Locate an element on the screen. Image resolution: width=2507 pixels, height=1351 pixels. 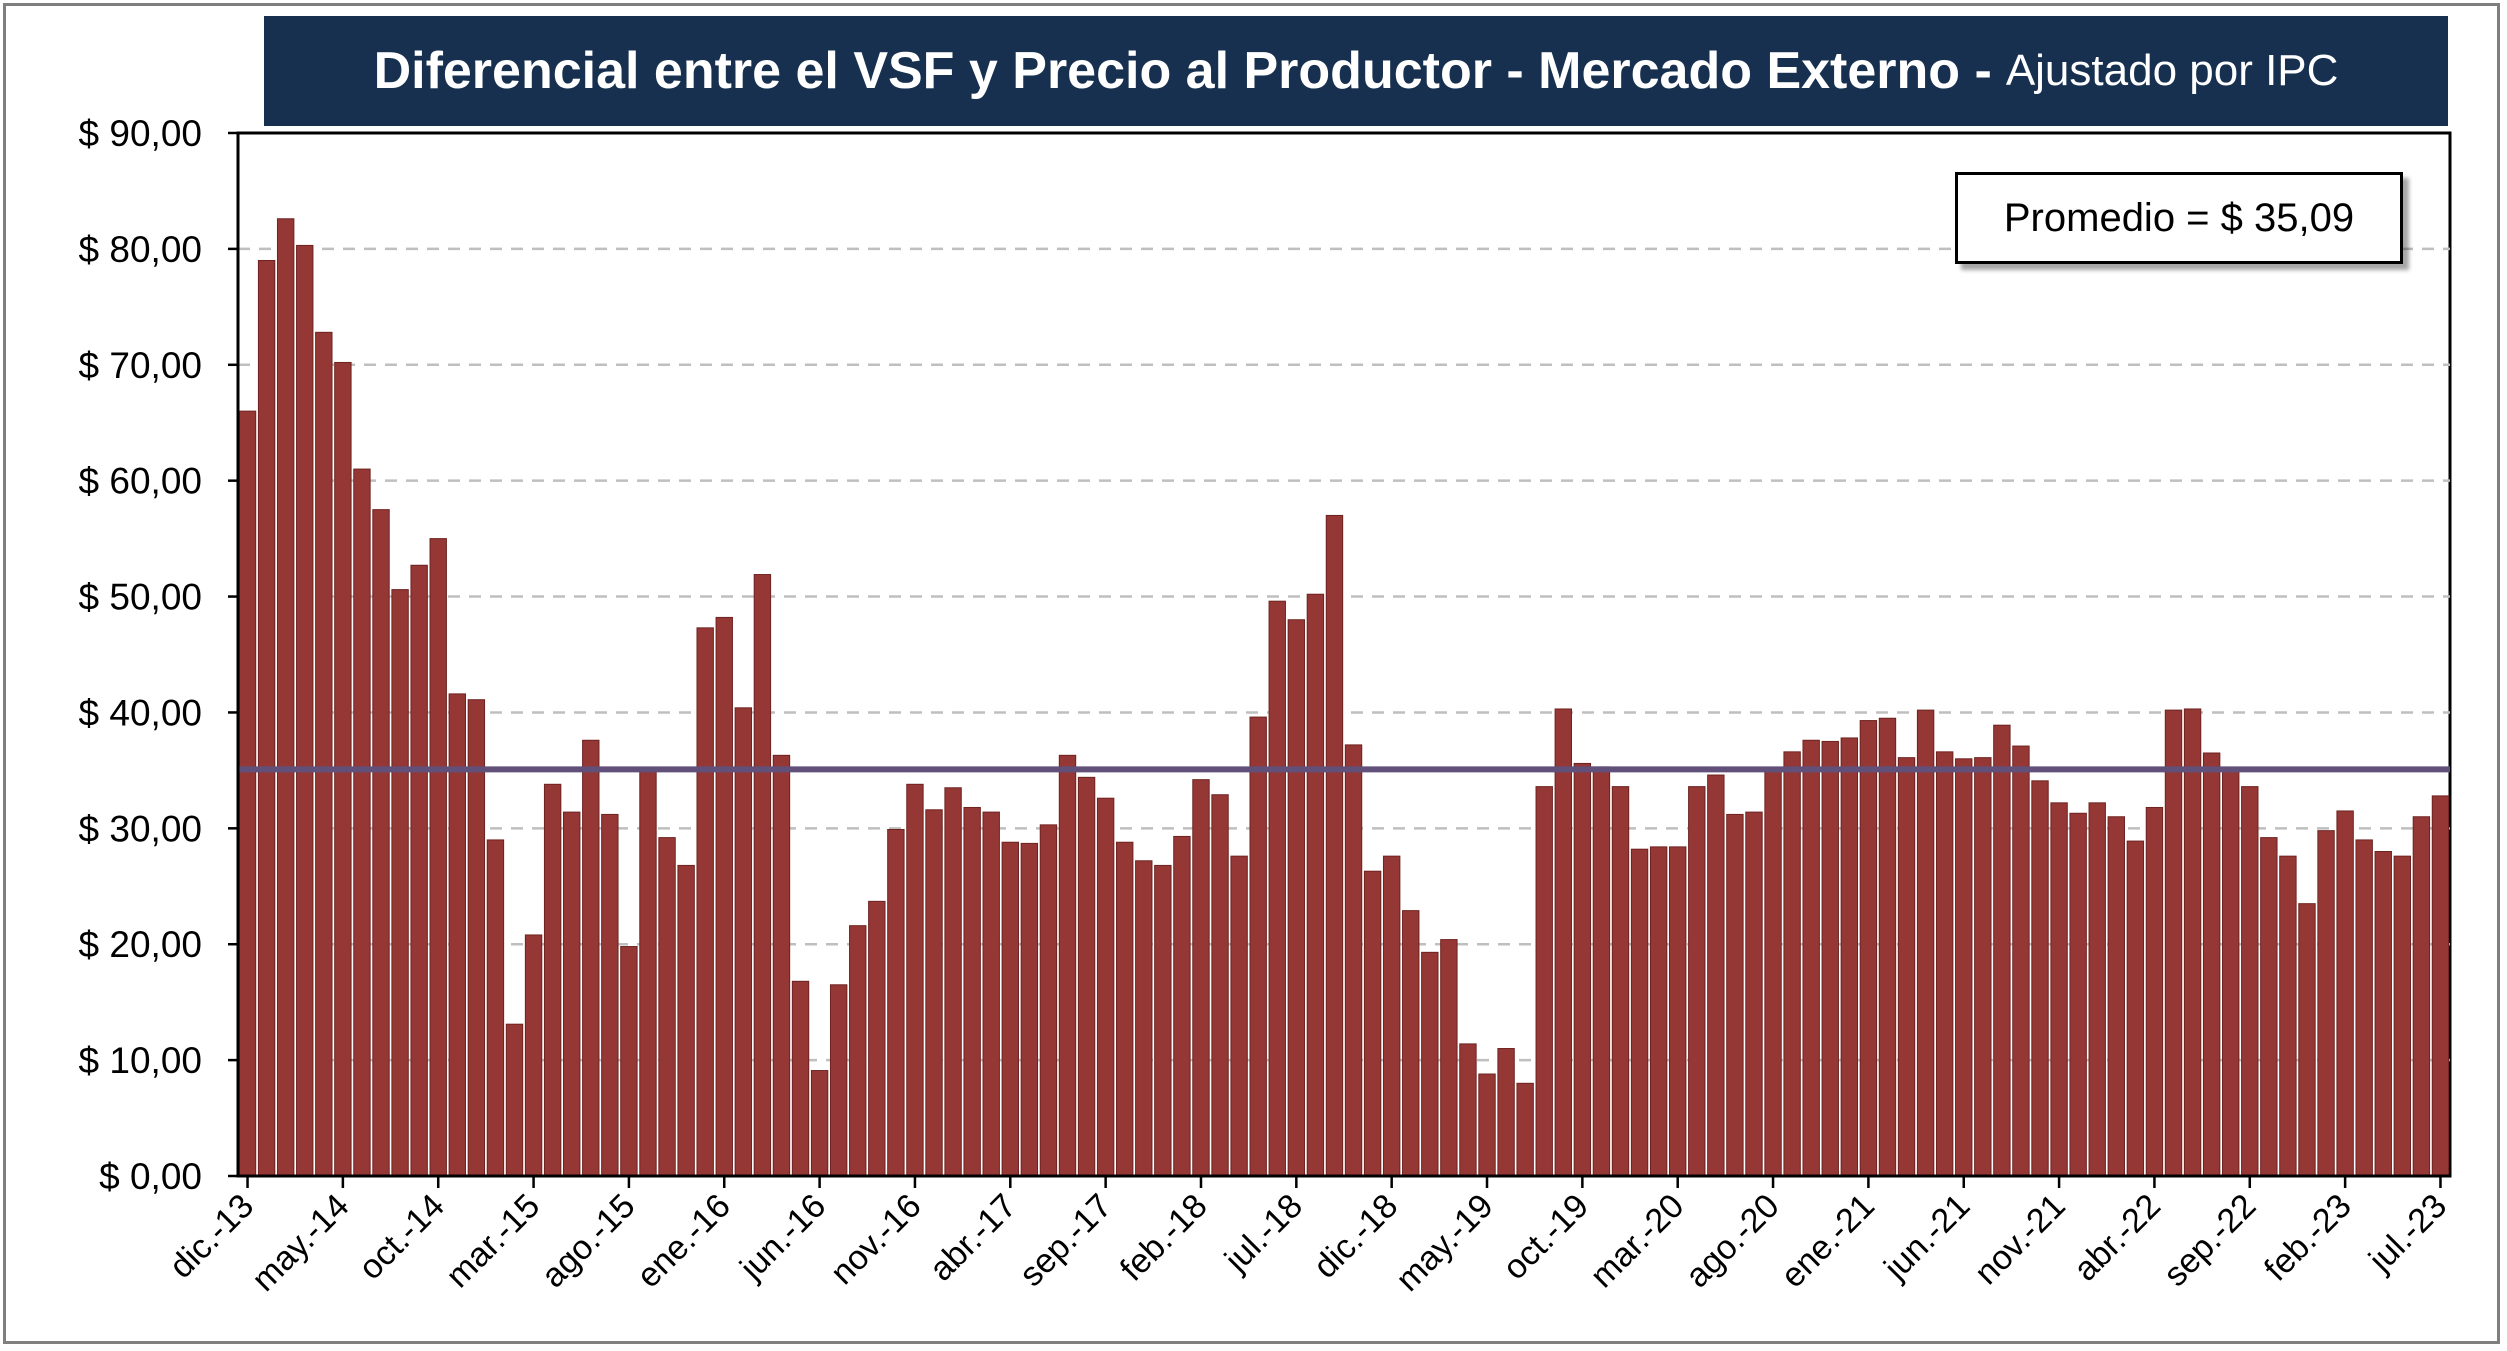
x-tick-label: nov.-21 is located at coordinates (2019, 1239).